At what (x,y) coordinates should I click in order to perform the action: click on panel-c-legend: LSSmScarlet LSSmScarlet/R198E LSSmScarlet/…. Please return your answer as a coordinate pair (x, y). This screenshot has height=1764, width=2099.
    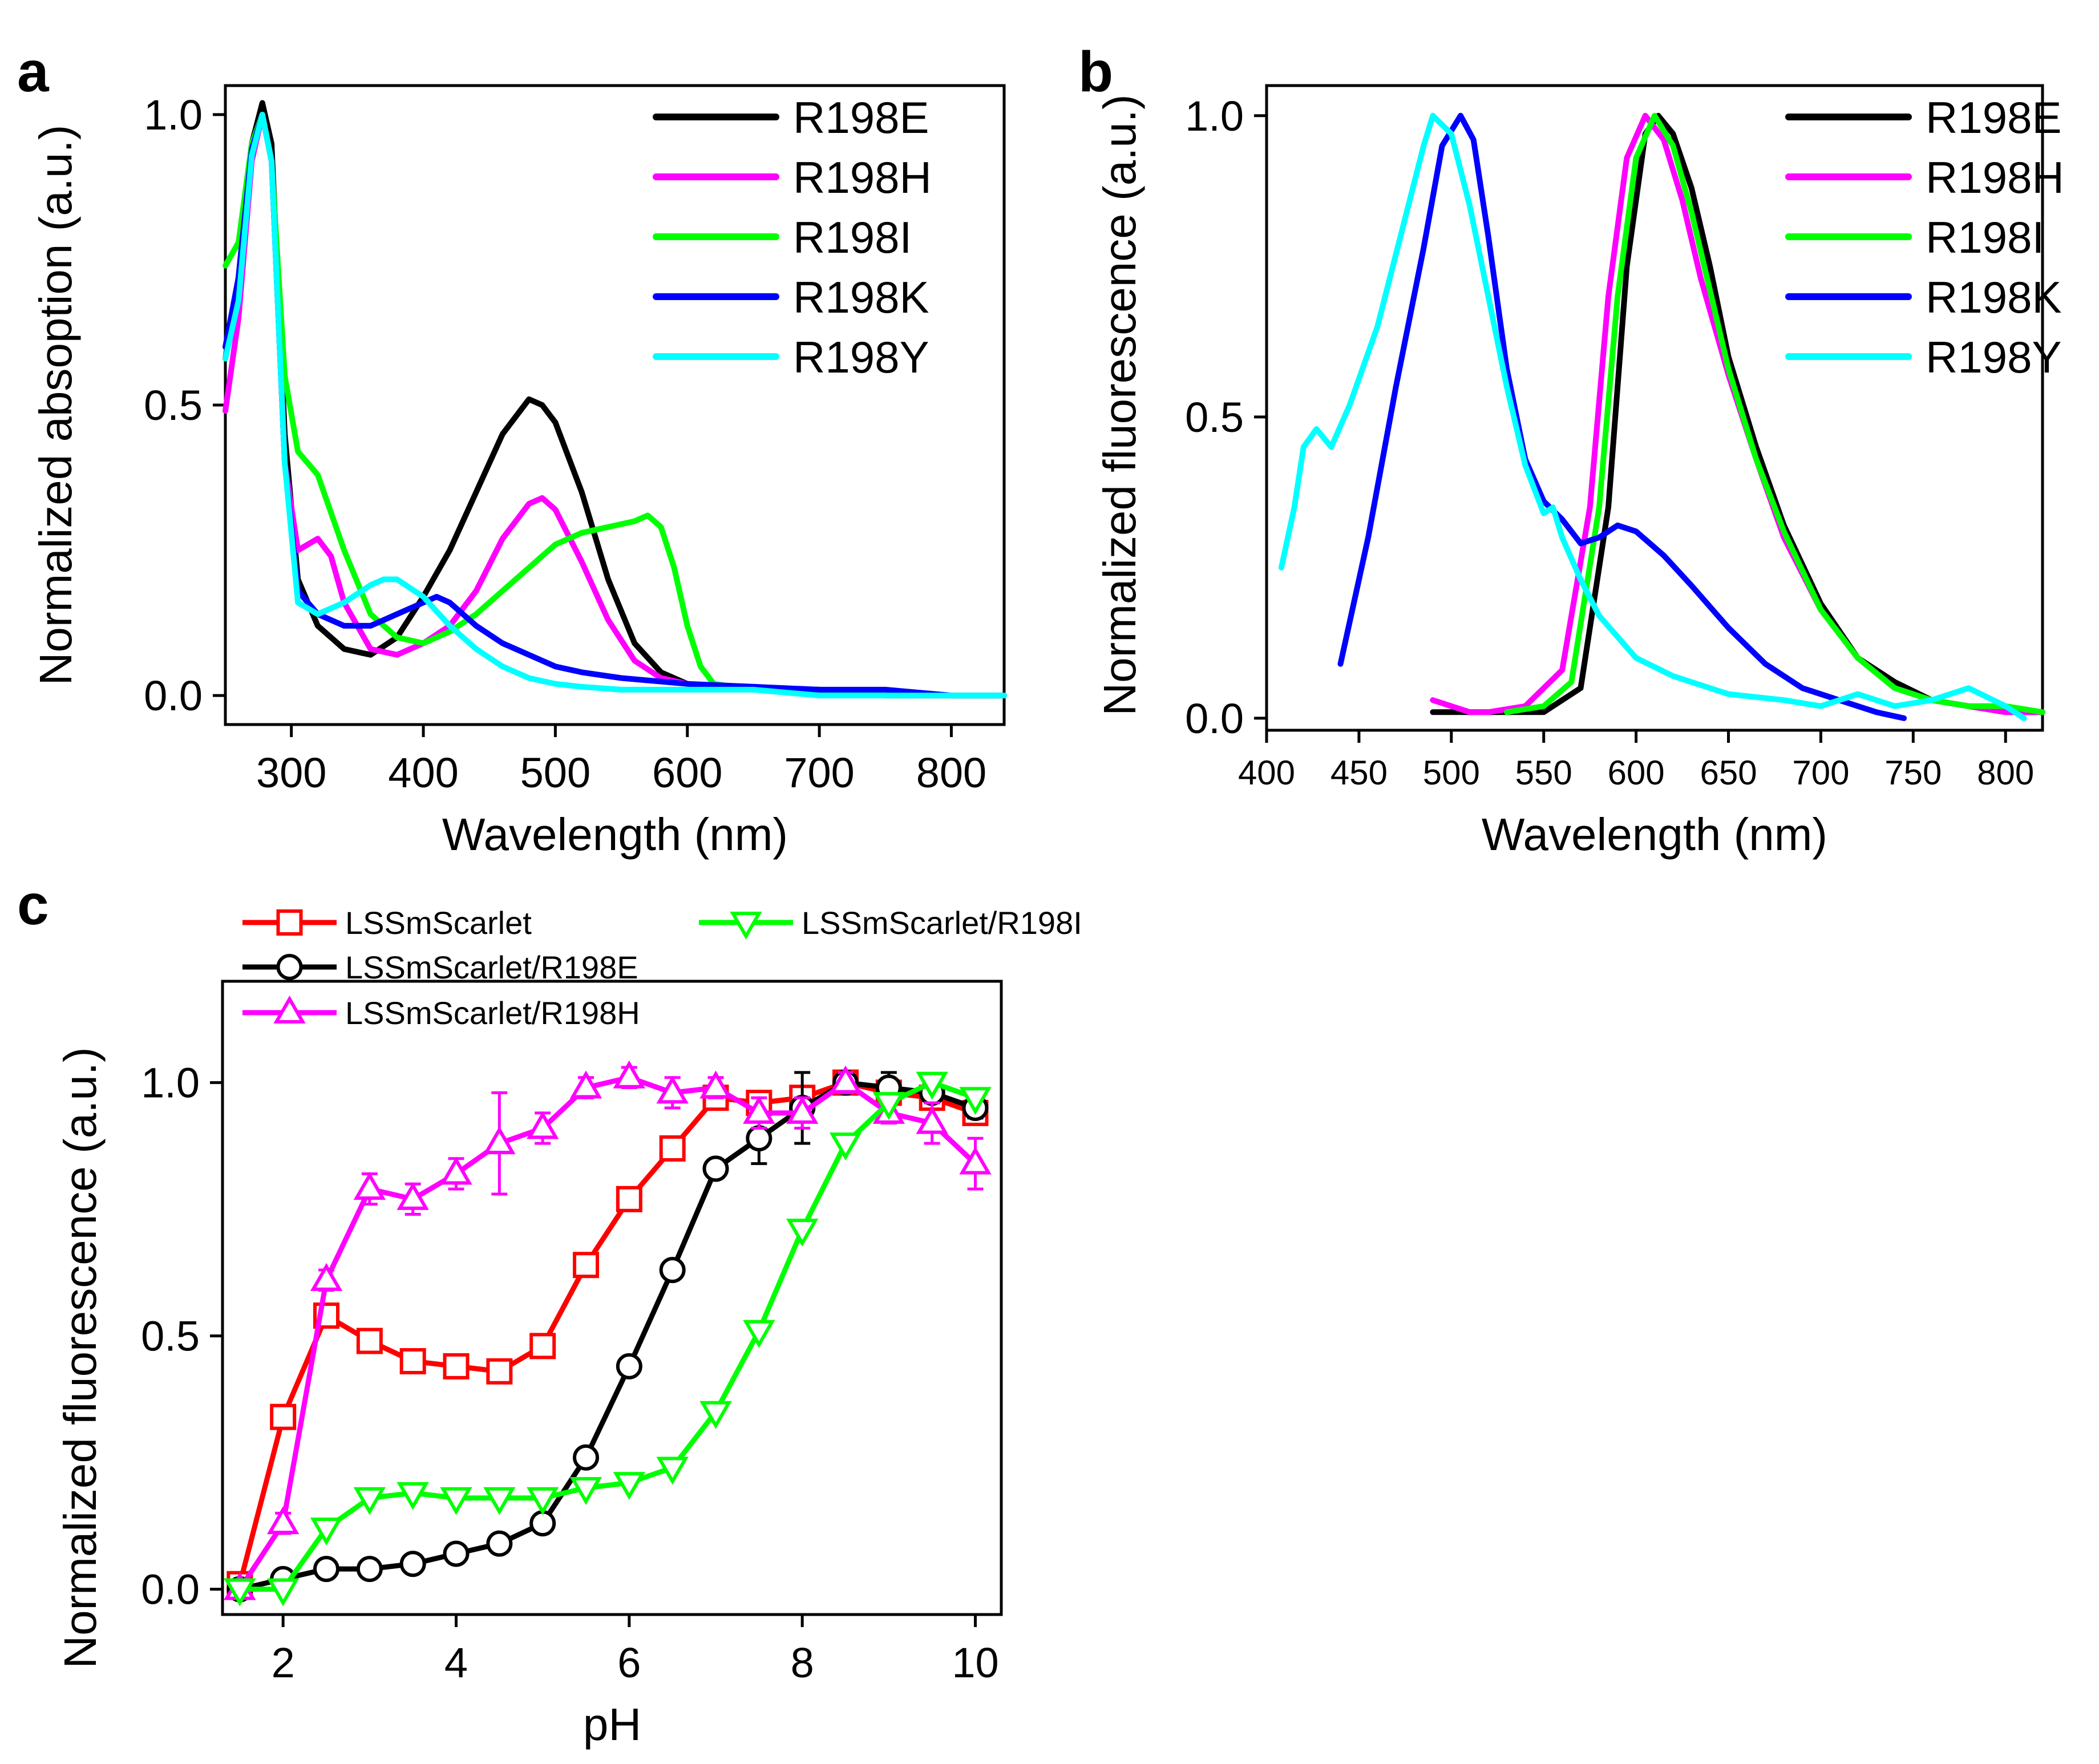
    Looking at the image, I should click on (662, 968).